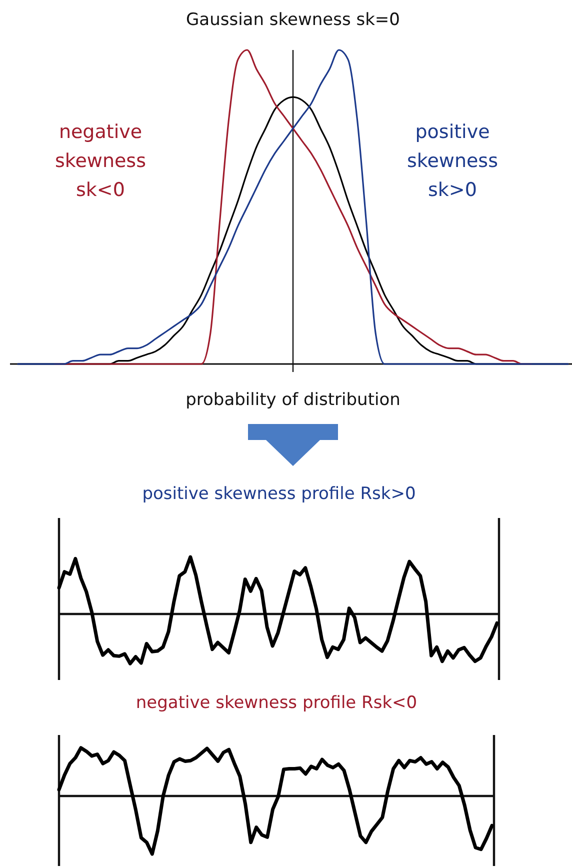 The image size is (572, 868). Describe the element at coordinates (279, 494) in the screenshot. I see `chart-title: positive skewness profile Rsk>0` at that location.